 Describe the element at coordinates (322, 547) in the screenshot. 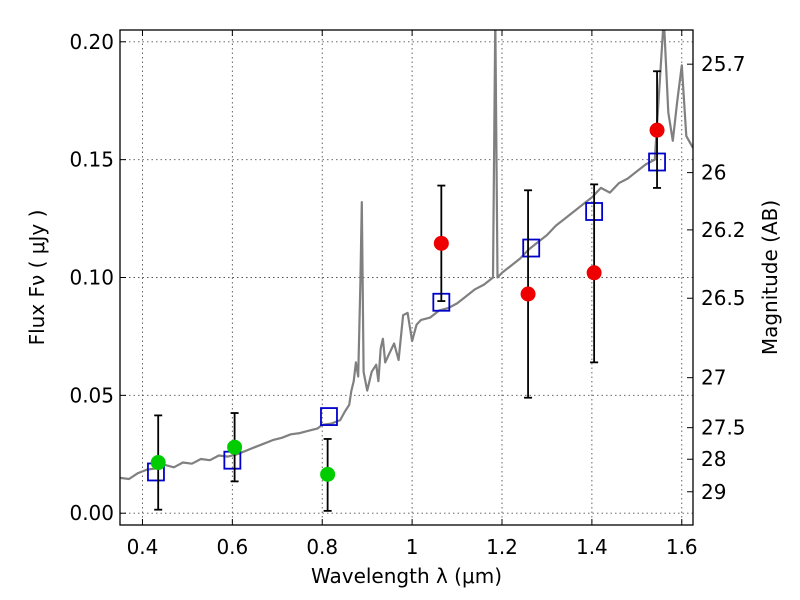

I see `x-tick-label: 0.8` at that location.